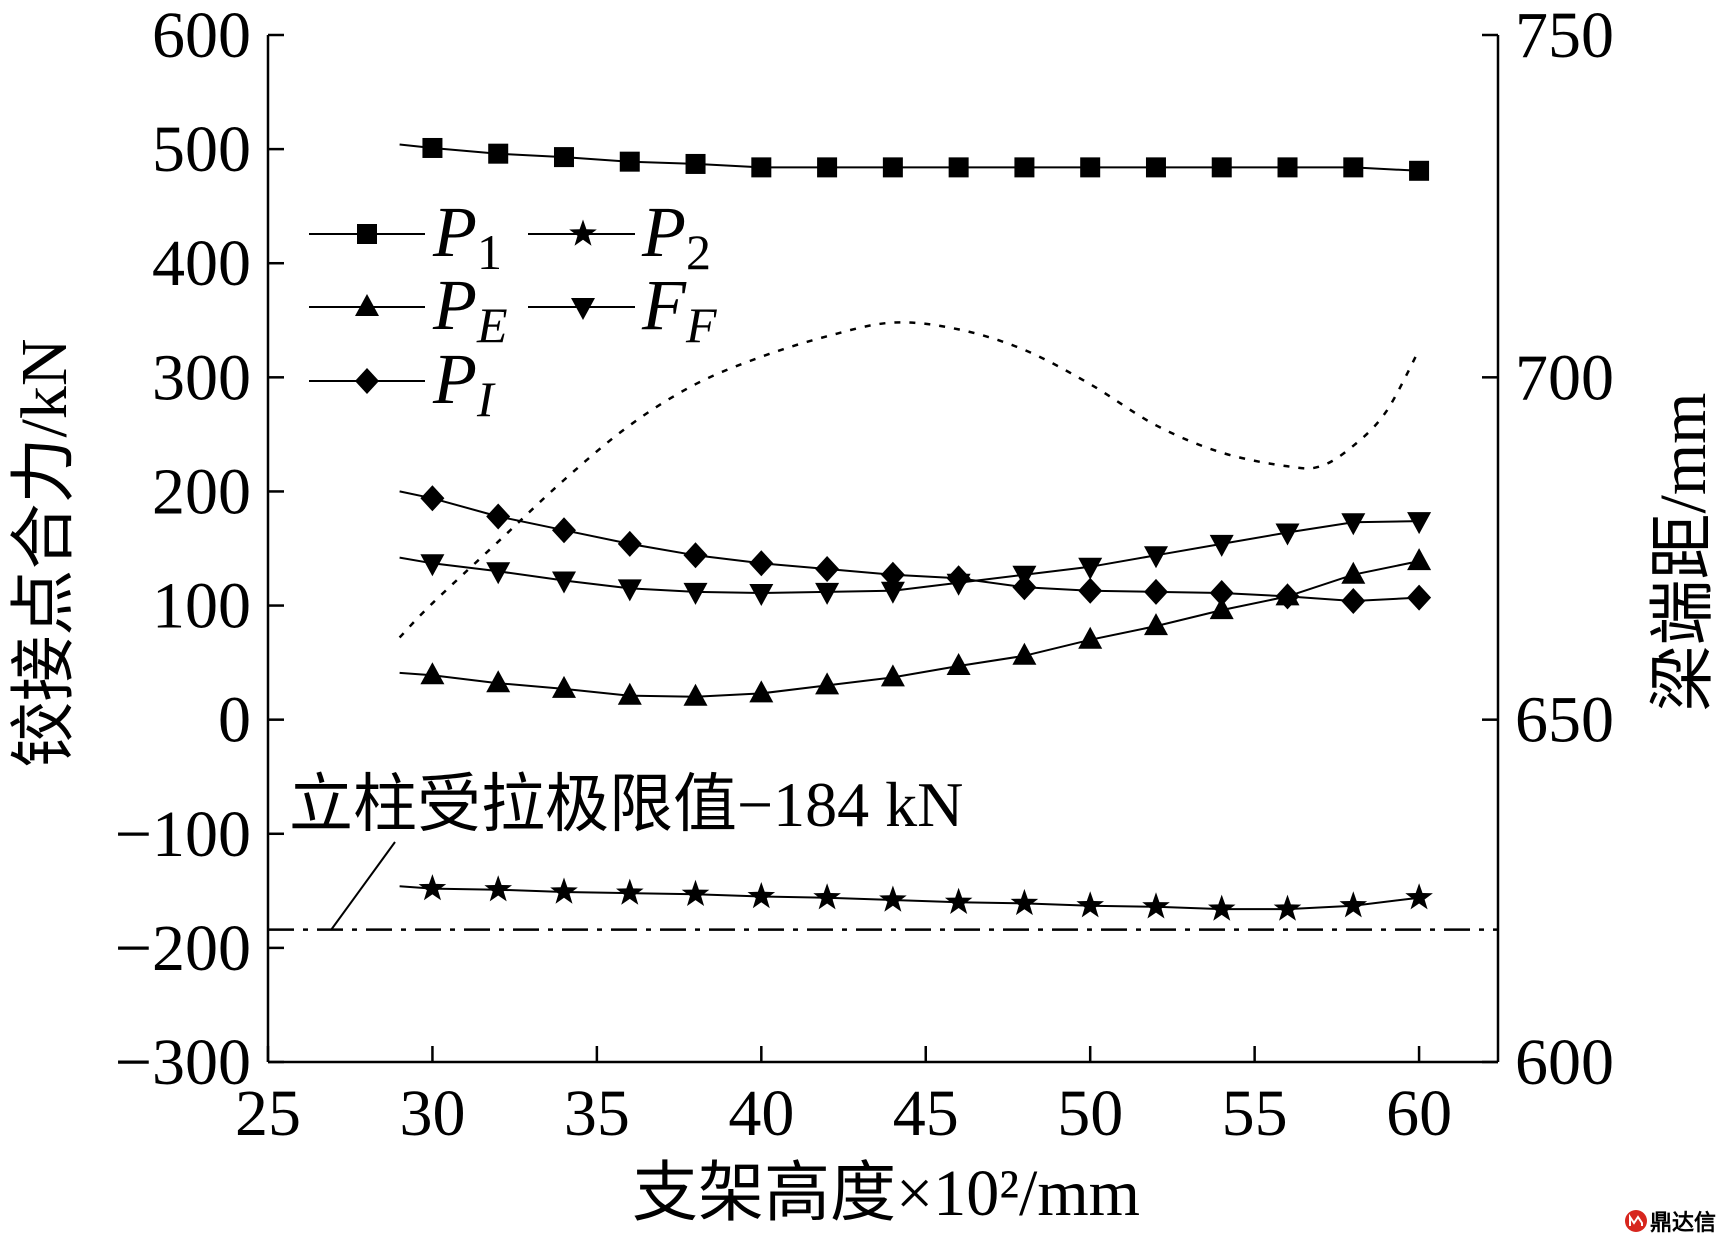 This screenshot has height=1237, width=1723. What do you see at coordinates (1353, 572) in the screenshot?
I see `marker-pe-x58` at bounding box center [1353, 572].